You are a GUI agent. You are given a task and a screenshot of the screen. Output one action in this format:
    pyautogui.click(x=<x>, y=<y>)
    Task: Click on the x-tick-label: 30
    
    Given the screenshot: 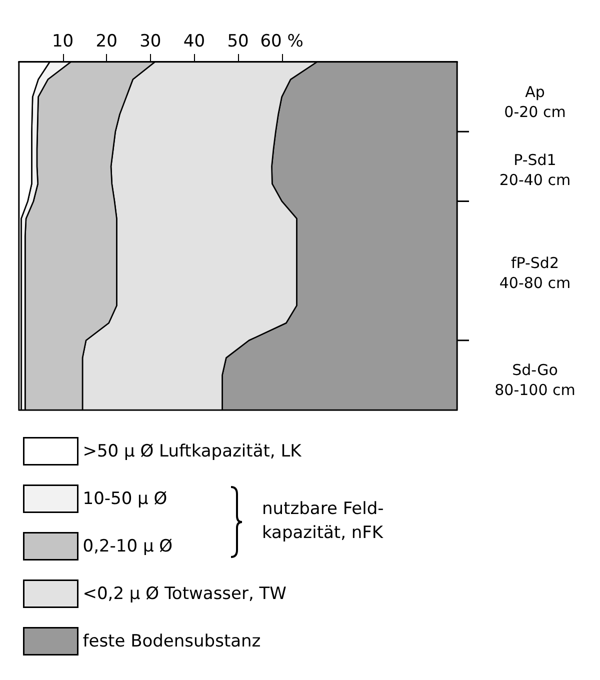 What is the action you would take?
    pyautogui.click(x=151, y=42)
    